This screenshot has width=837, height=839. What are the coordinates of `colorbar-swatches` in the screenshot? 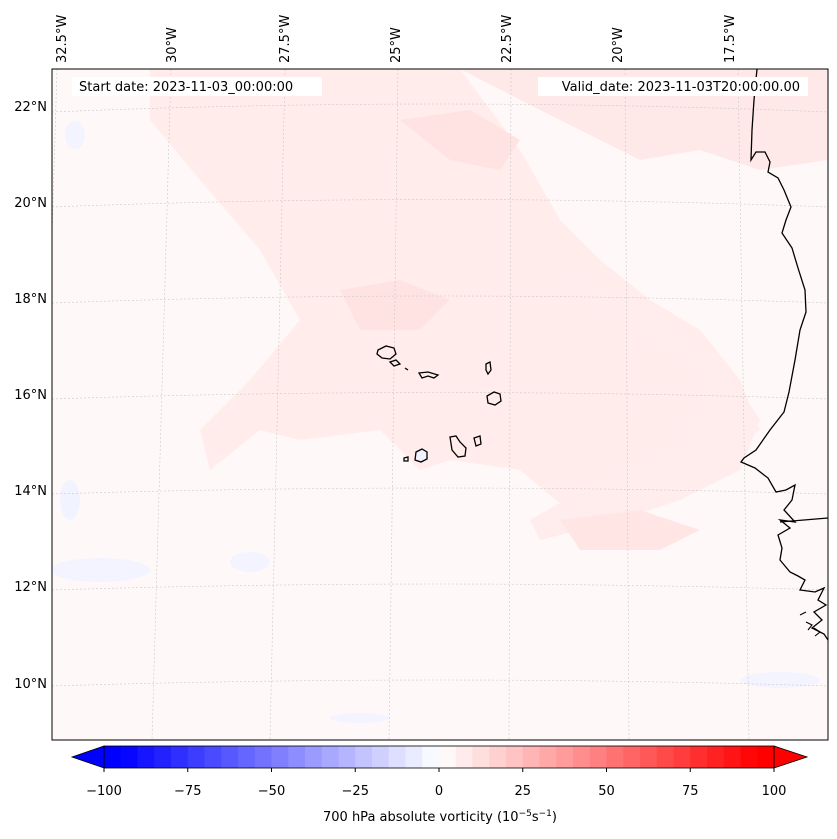 It's located at (439, 757).